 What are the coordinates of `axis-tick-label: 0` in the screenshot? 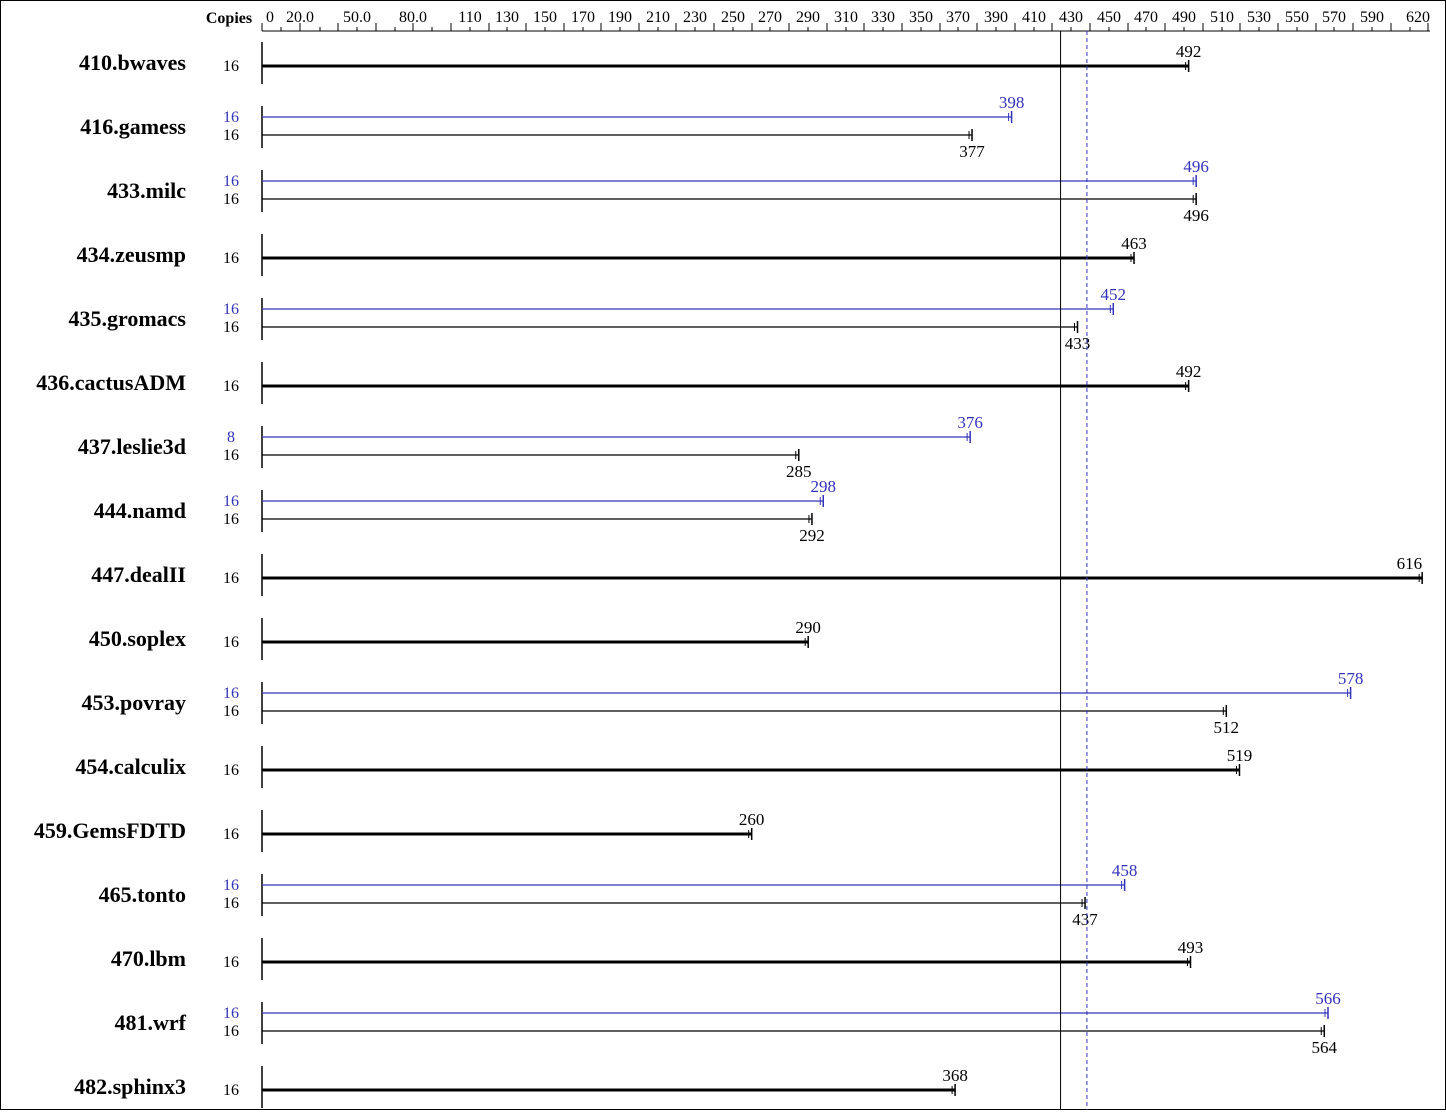 It's located at (270, 17).